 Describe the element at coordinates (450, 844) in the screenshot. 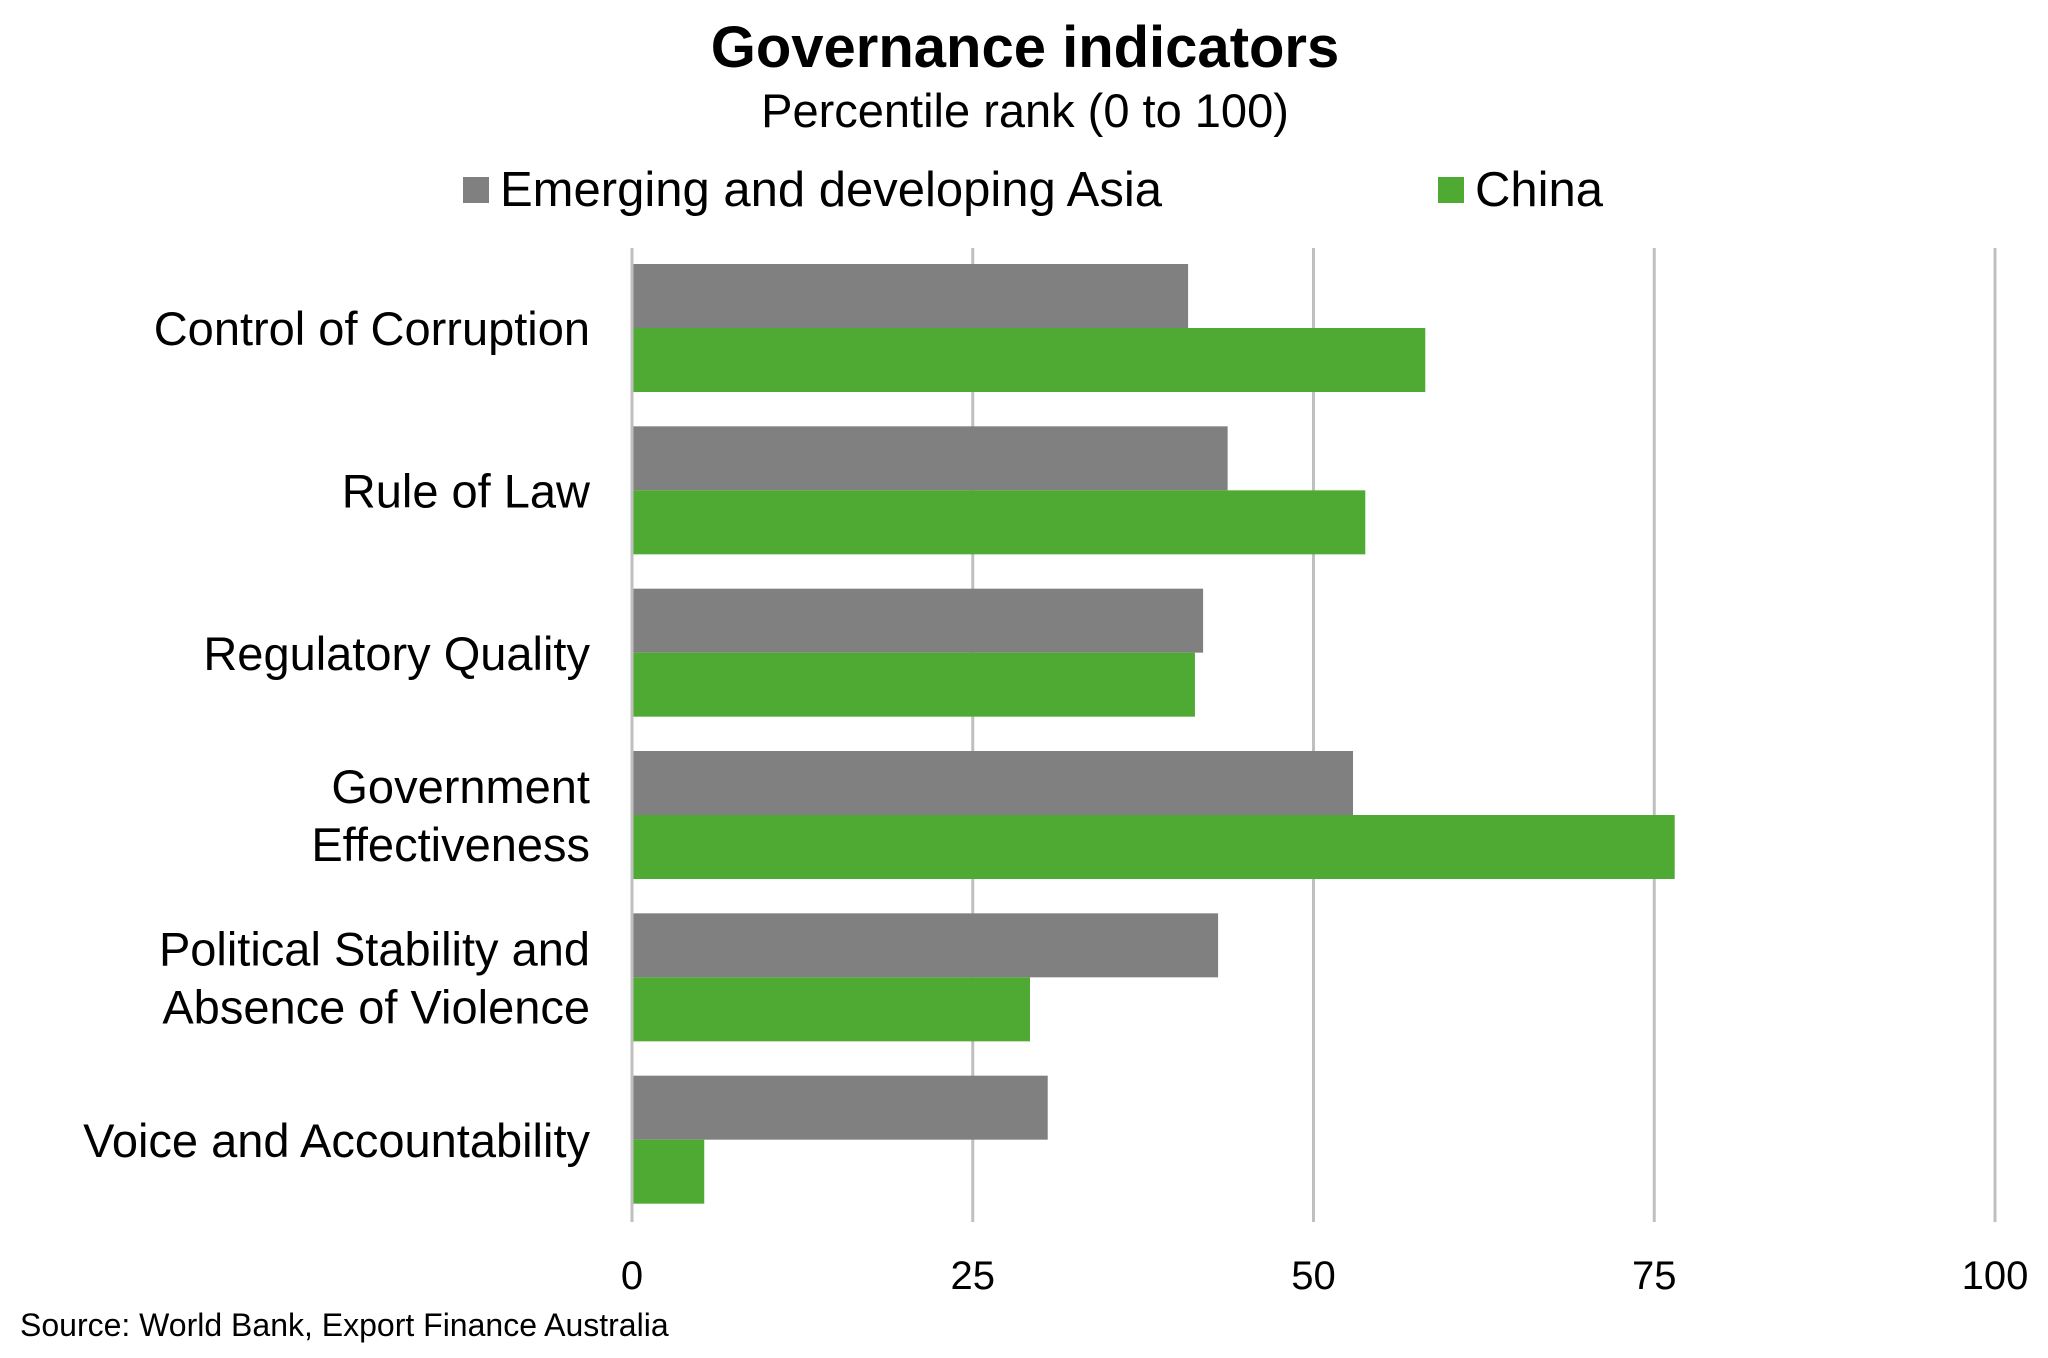

I see `category-label-line: Effectiveness` at that location.